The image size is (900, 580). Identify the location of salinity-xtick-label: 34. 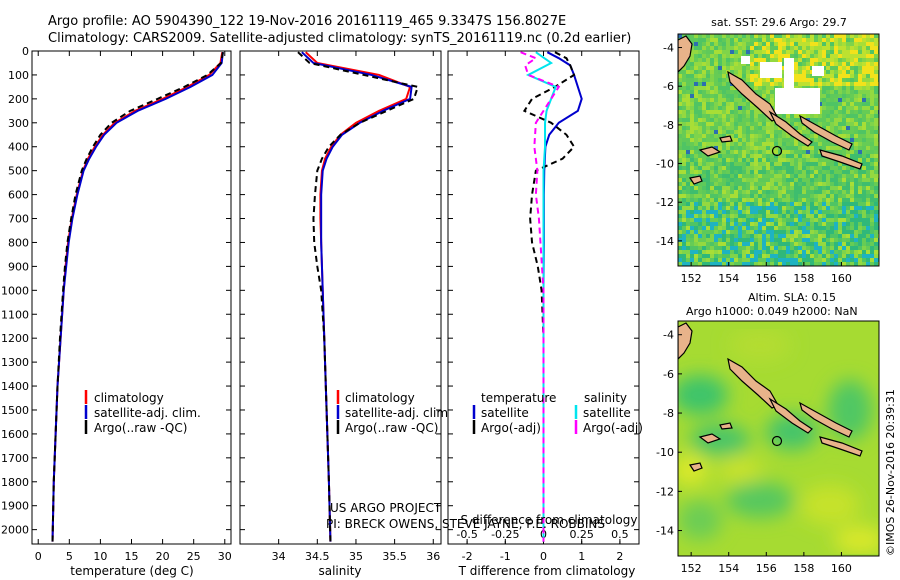
(279, 556).